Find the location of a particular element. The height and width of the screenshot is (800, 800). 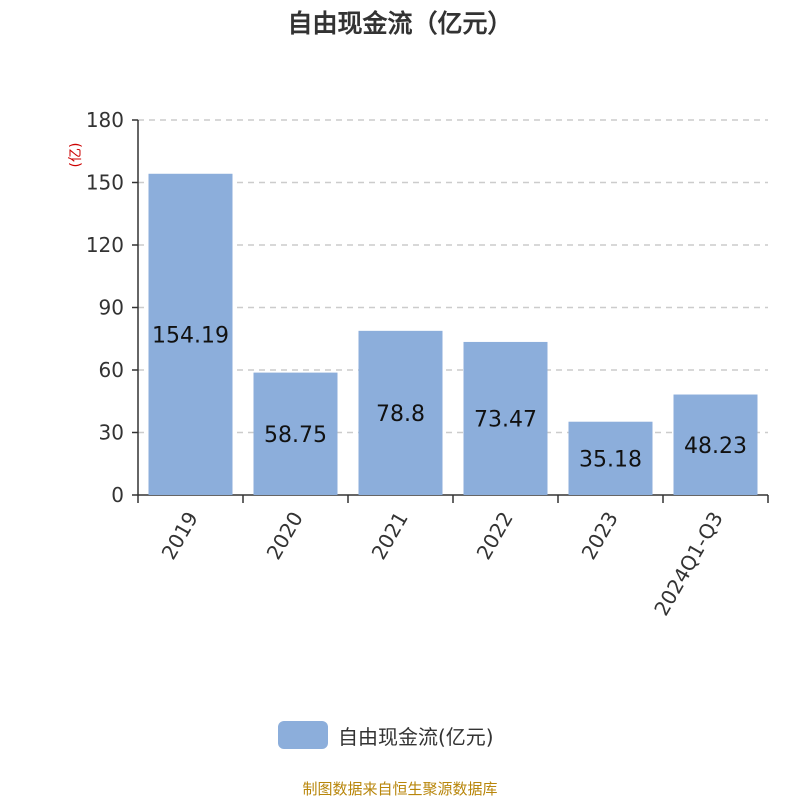

y-tick-label: 90 is located at coordinates (111, 308).